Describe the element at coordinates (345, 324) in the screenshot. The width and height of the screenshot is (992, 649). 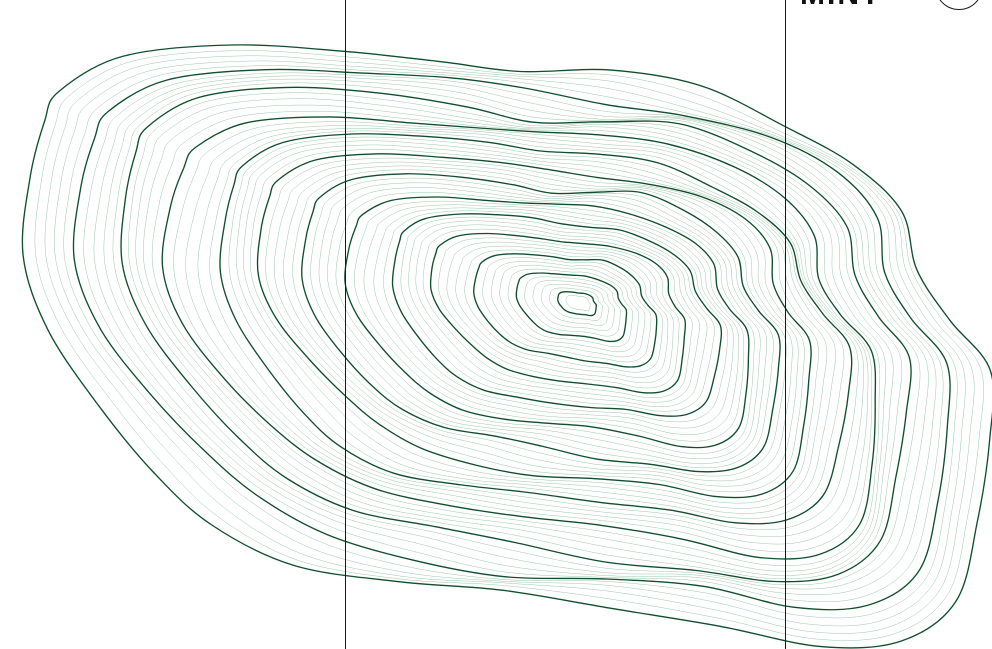
I see `grid-line-left` at that location.